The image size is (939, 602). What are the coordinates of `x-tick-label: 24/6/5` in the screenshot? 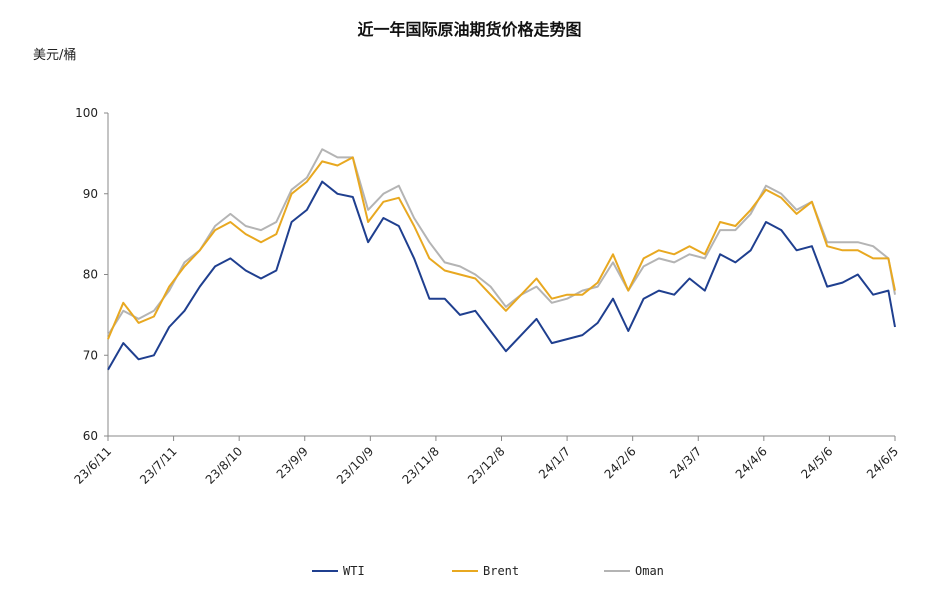 It's located at (882, 462).